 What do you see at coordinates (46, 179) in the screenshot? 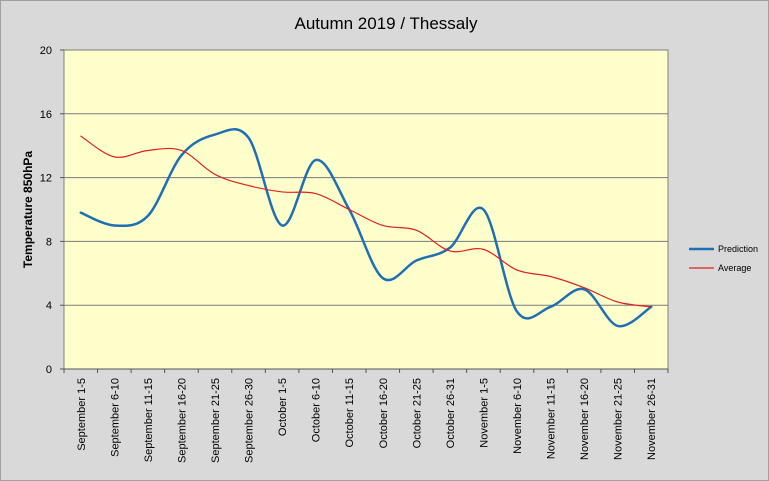
I see `y-tick-label: 12` at bounding box center [46, 179].